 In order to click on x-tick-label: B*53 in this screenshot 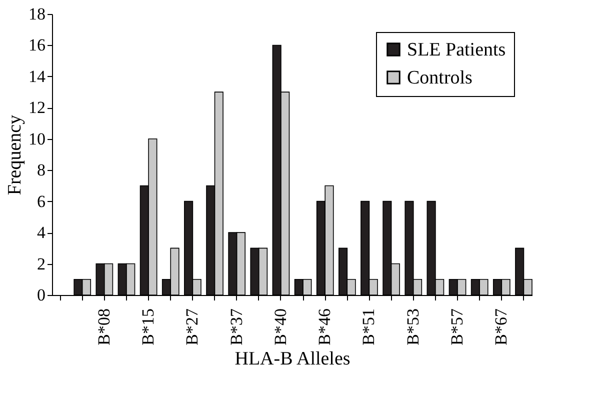, I will do `click(412, 327)`.